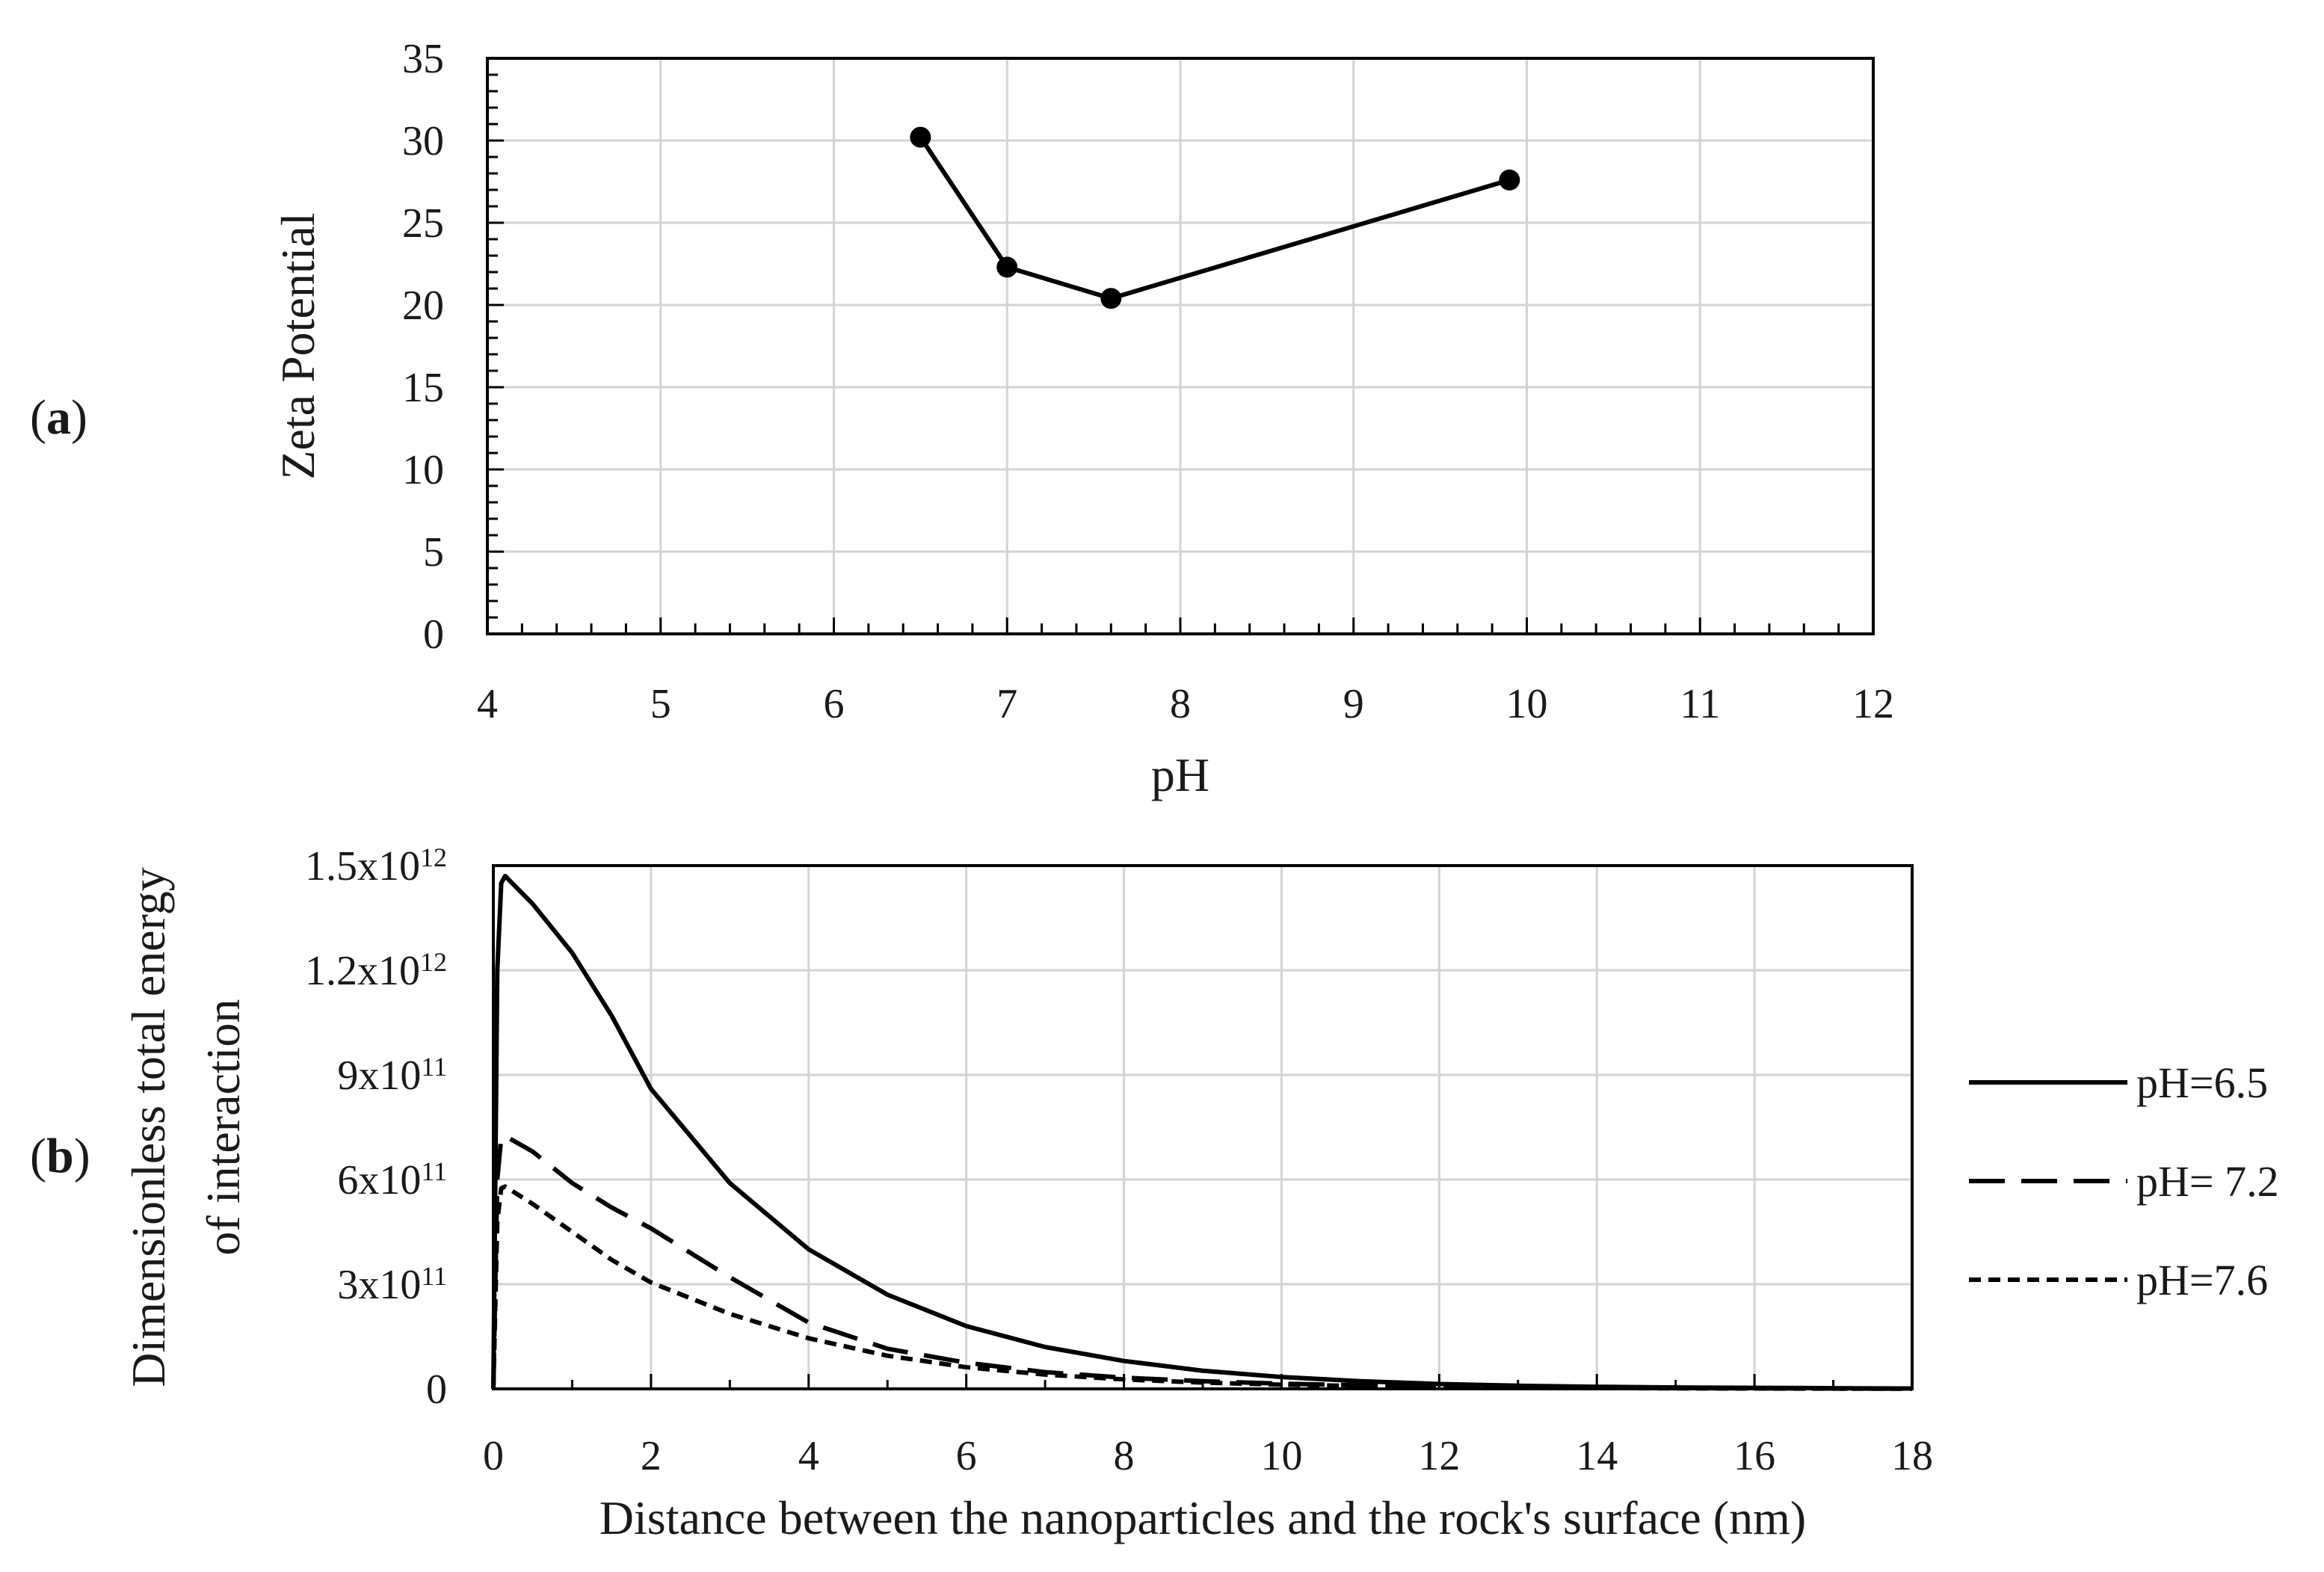  Describe the element at coordinates (362, 971) in the screenshot. I see `y-tick-base: 1.2x10` at that location.